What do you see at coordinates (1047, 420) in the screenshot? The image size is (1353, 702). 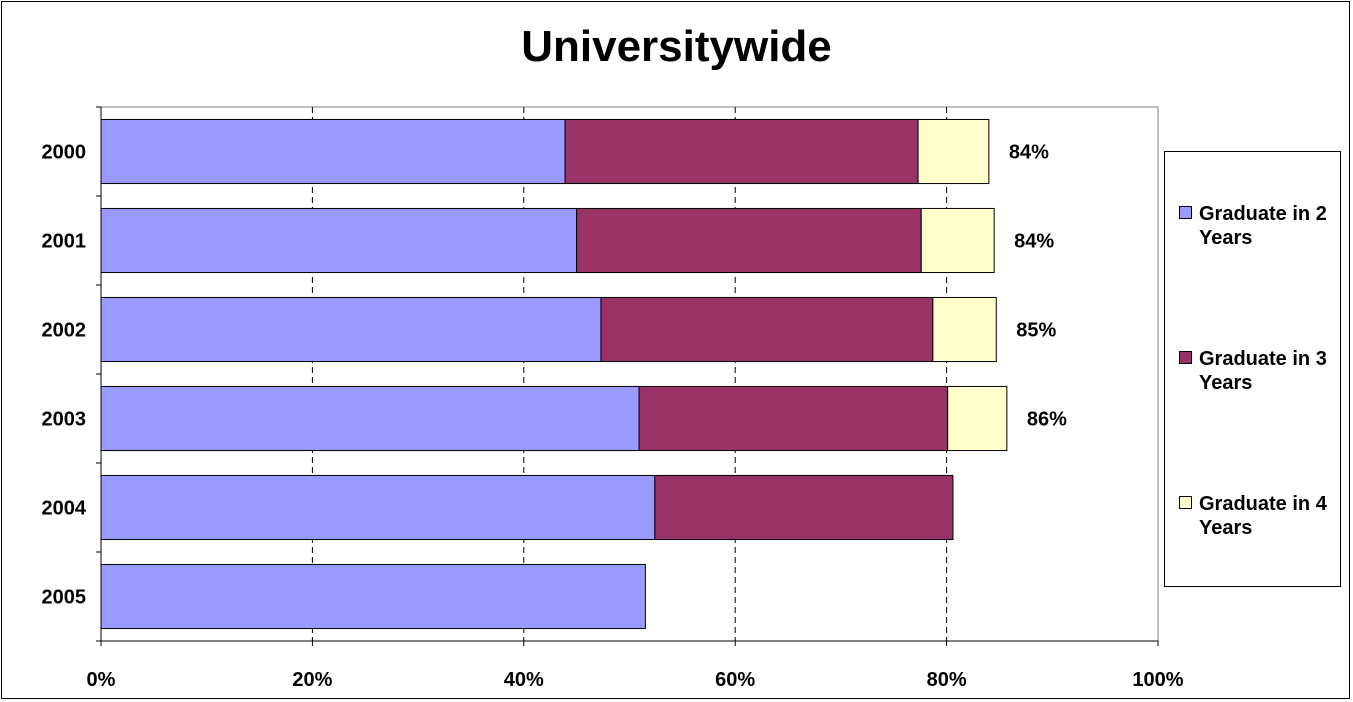 I see `data-label-2003: 86%` at bounding box center [1047, 420].